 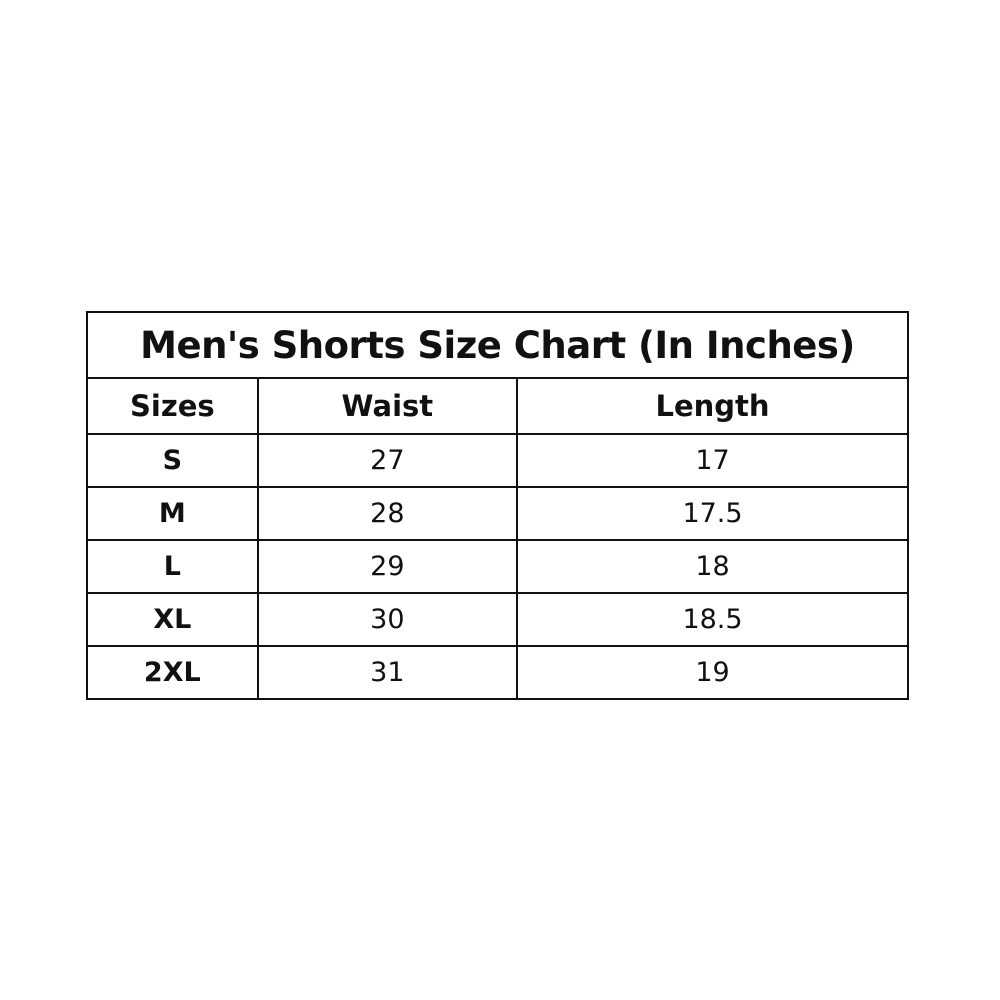 I want to click on table-row: XL 30 18.5, so click(x=497, y=619).